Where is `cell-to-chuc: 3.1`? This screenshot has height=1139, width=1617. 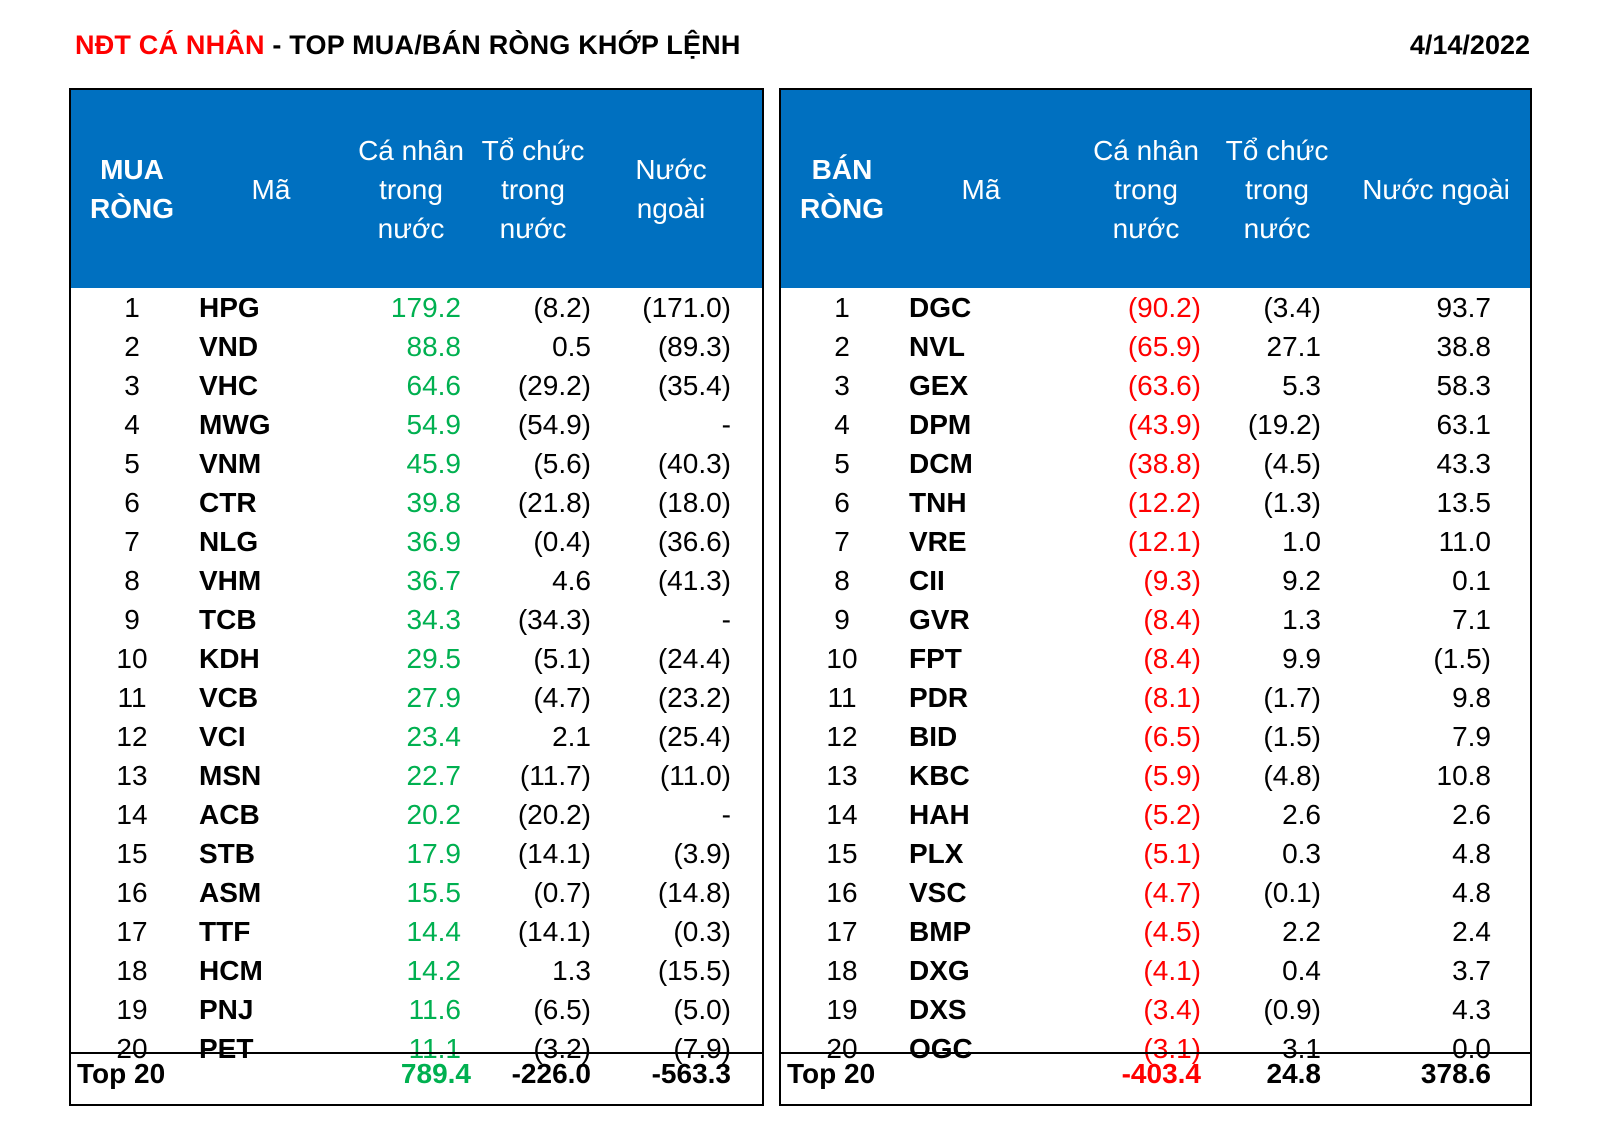 cell-to-chuc: 3.1 is located at coordinates (1301, 1048).